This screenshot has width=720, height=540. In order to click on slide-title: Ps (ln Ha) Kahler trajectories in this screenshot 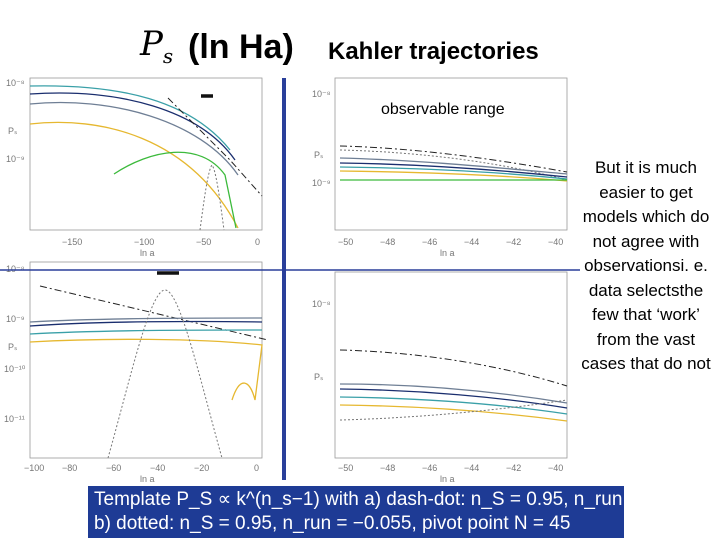, I will do `click(365, 49)`.